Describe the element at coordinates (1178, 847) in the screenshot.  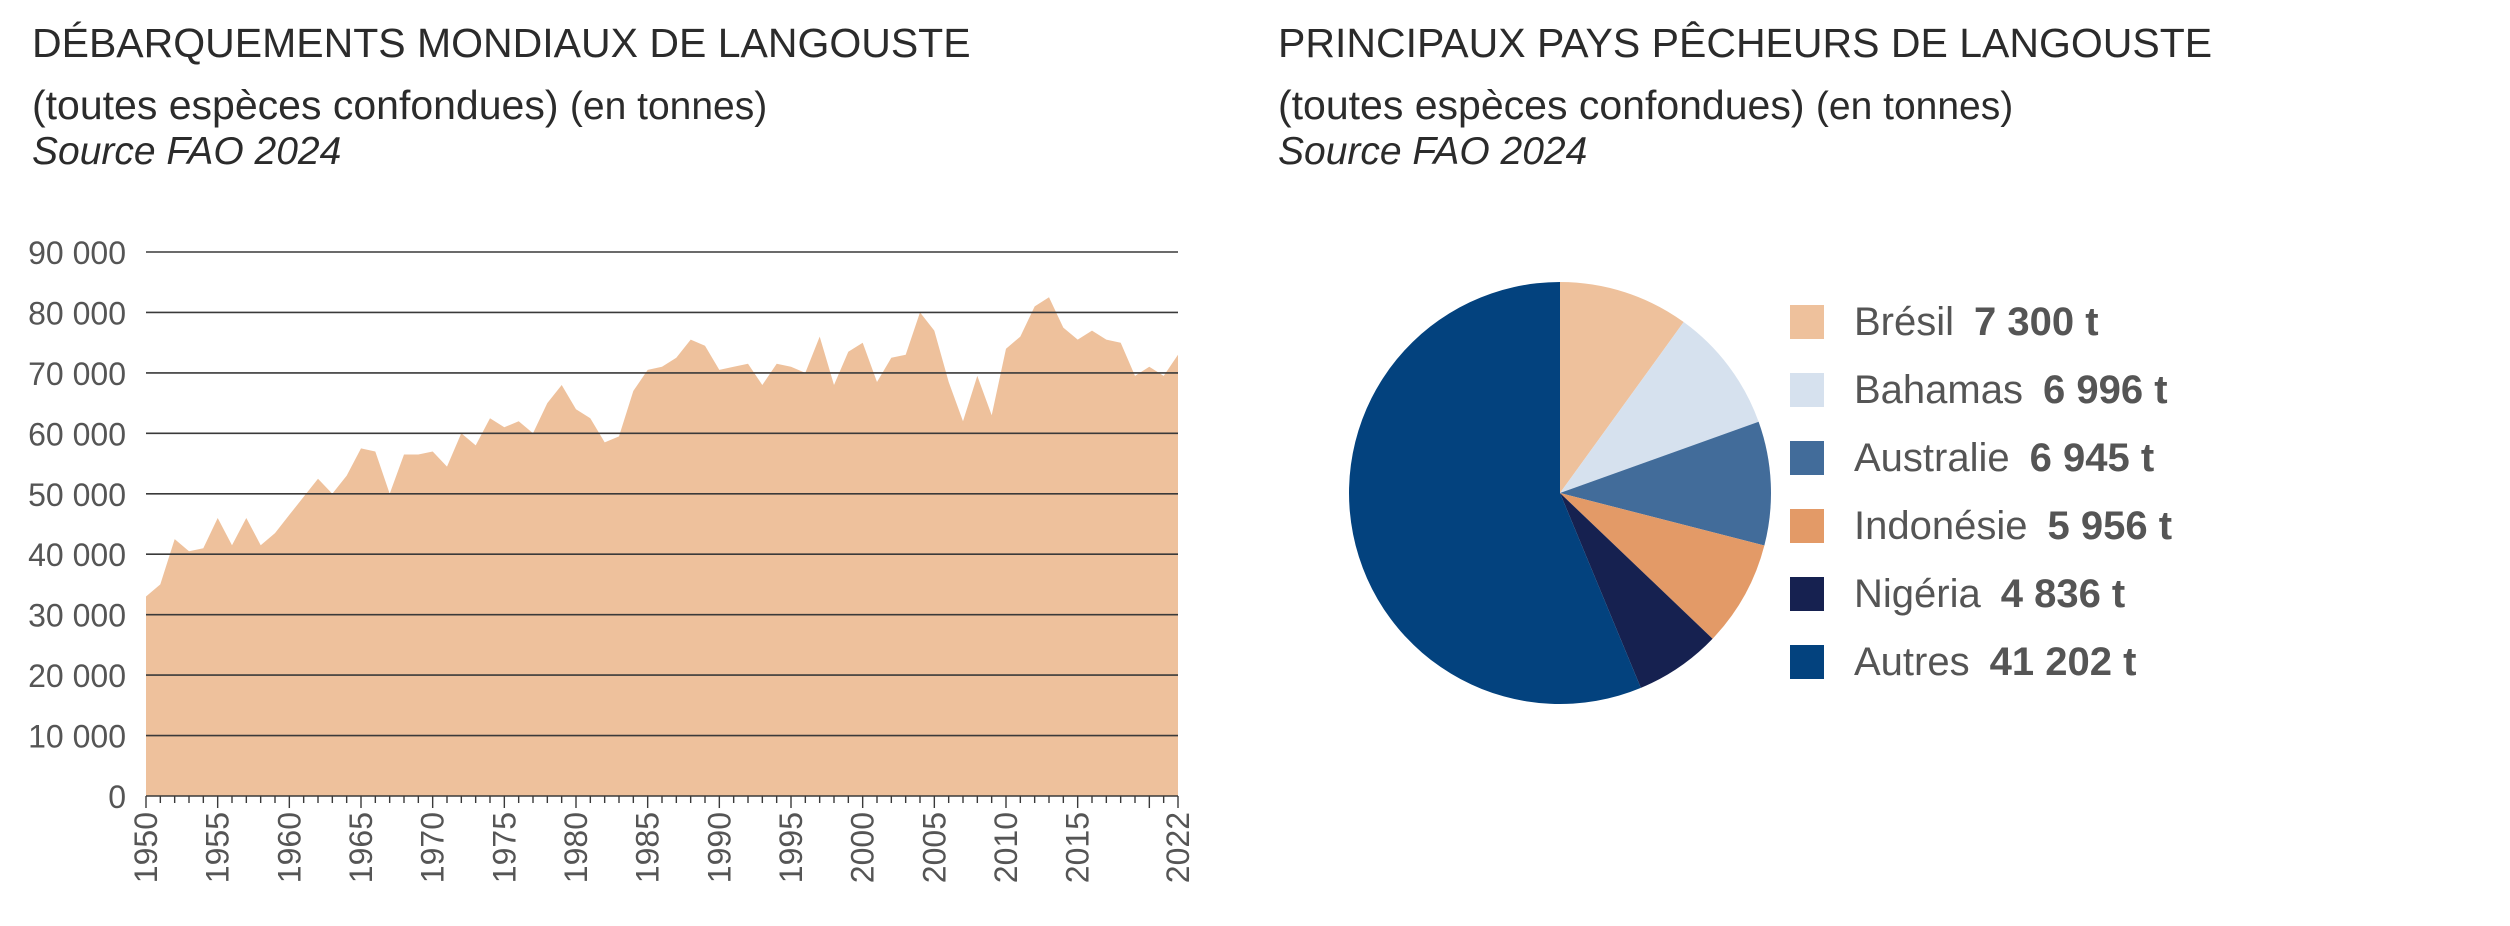
I see `x-tick-label: 2022` at that location.